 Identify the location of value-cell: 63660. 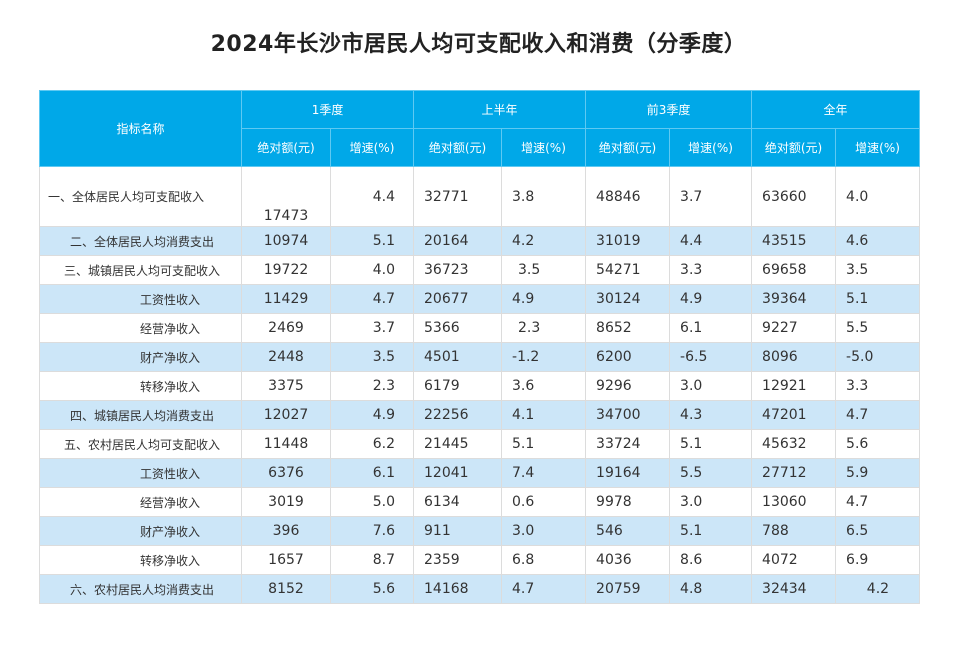
(794, 196).